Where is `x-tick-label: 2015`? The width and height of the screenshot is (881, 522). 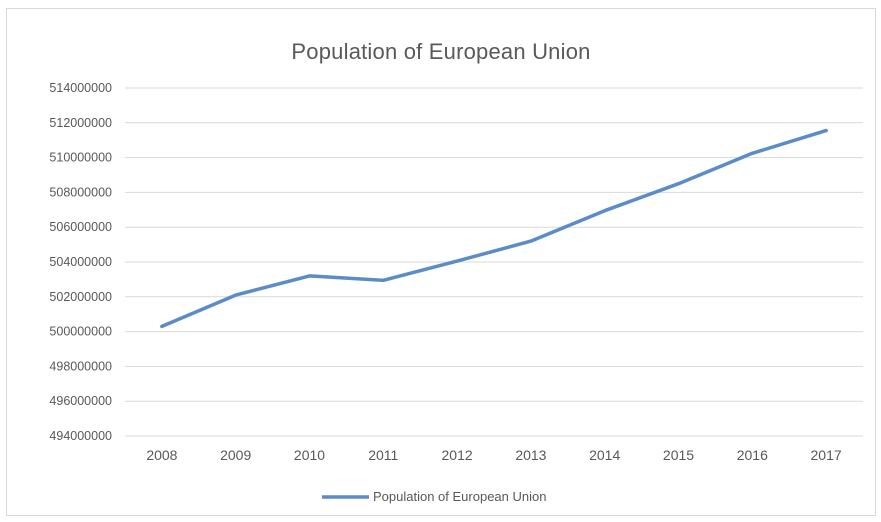
x-tick-label: 2015 is located at coordinates (678, 455).